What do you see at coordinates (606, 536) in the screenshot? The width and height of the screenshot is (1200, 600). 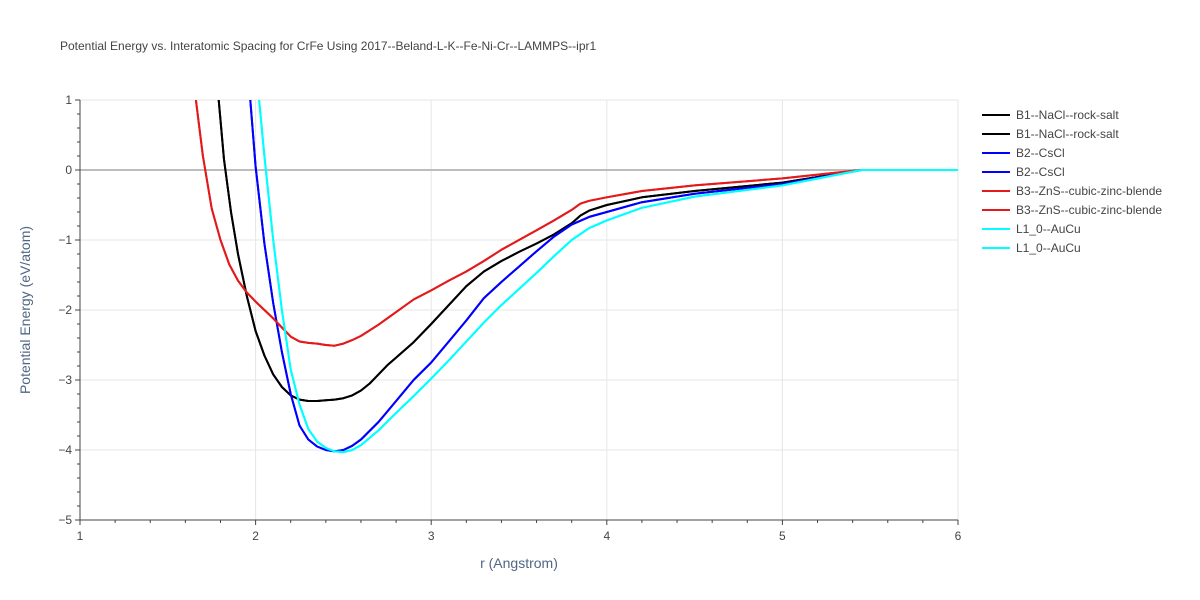 I see `x-tick-label: 4` at bounding box center [606, 536].